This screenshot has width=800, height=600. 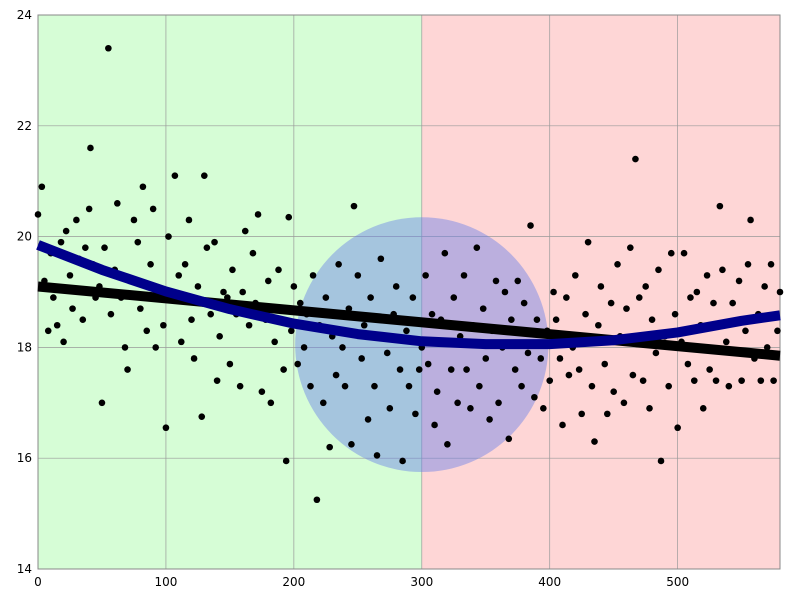 I want to click on x-tick-label: 300, so click(x=421, y=582).